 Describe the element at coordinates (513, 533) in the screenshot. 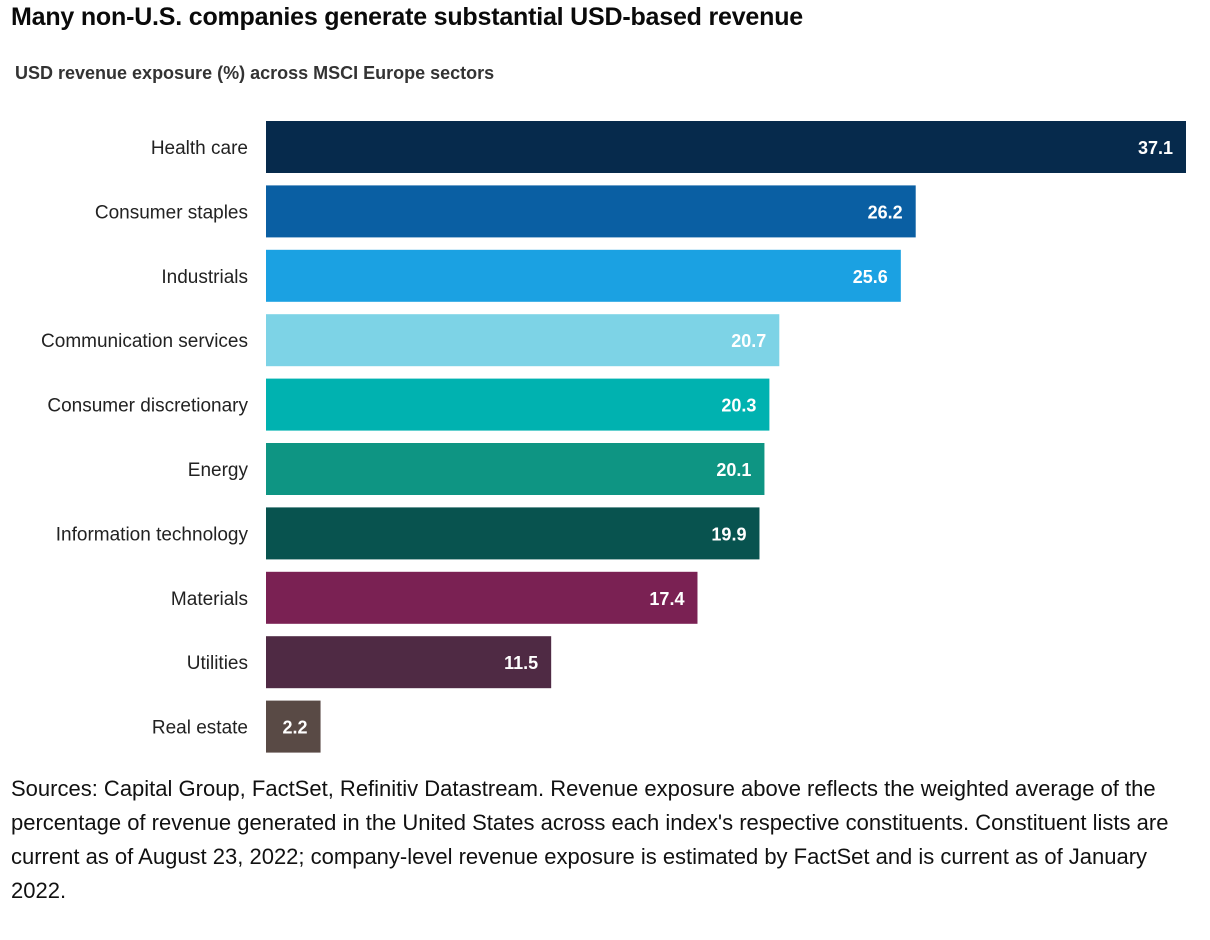

I see `bar-information-technology` at that location.